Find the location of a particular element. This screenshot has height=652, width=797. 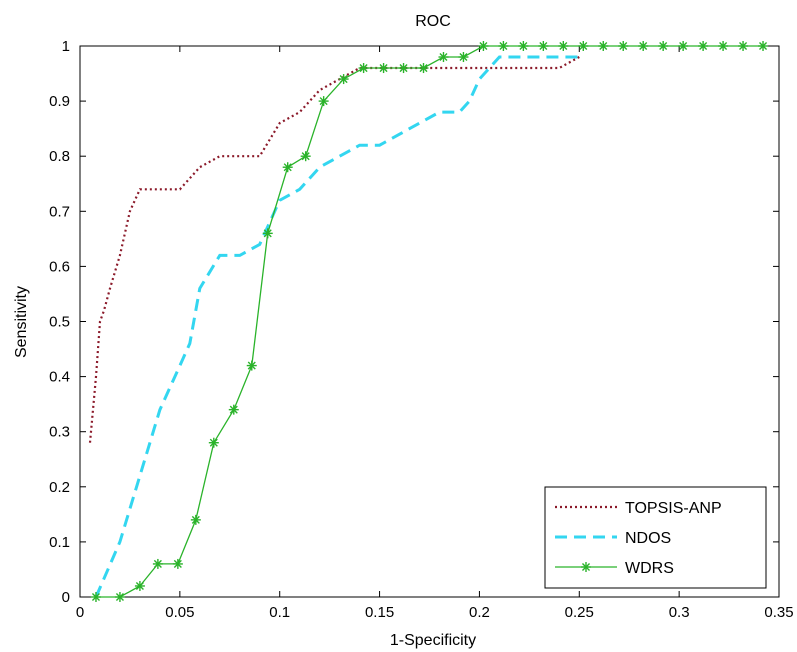

y-tick-label: 0.6 is located at coordinates (59, 266).